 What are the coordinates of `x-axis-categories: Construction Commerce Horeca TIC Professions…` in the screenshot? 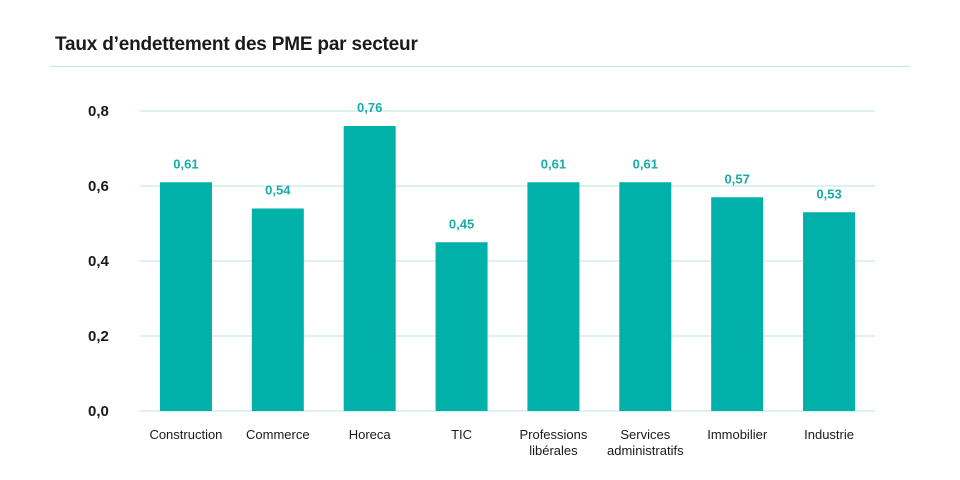 It's located at (501, 442).